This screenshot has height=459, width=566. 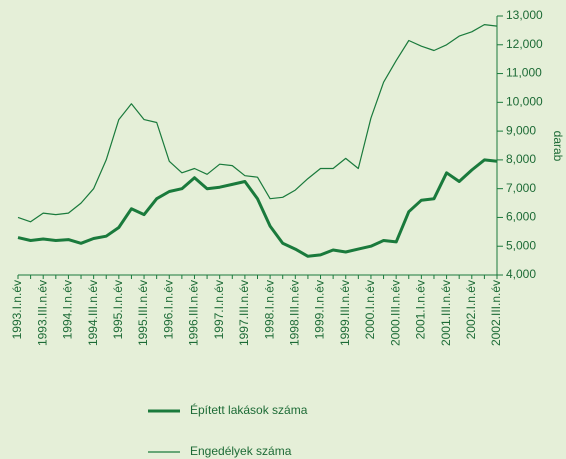 I want to click on y-tick-label: 13,000, so click(x=524, y=15).